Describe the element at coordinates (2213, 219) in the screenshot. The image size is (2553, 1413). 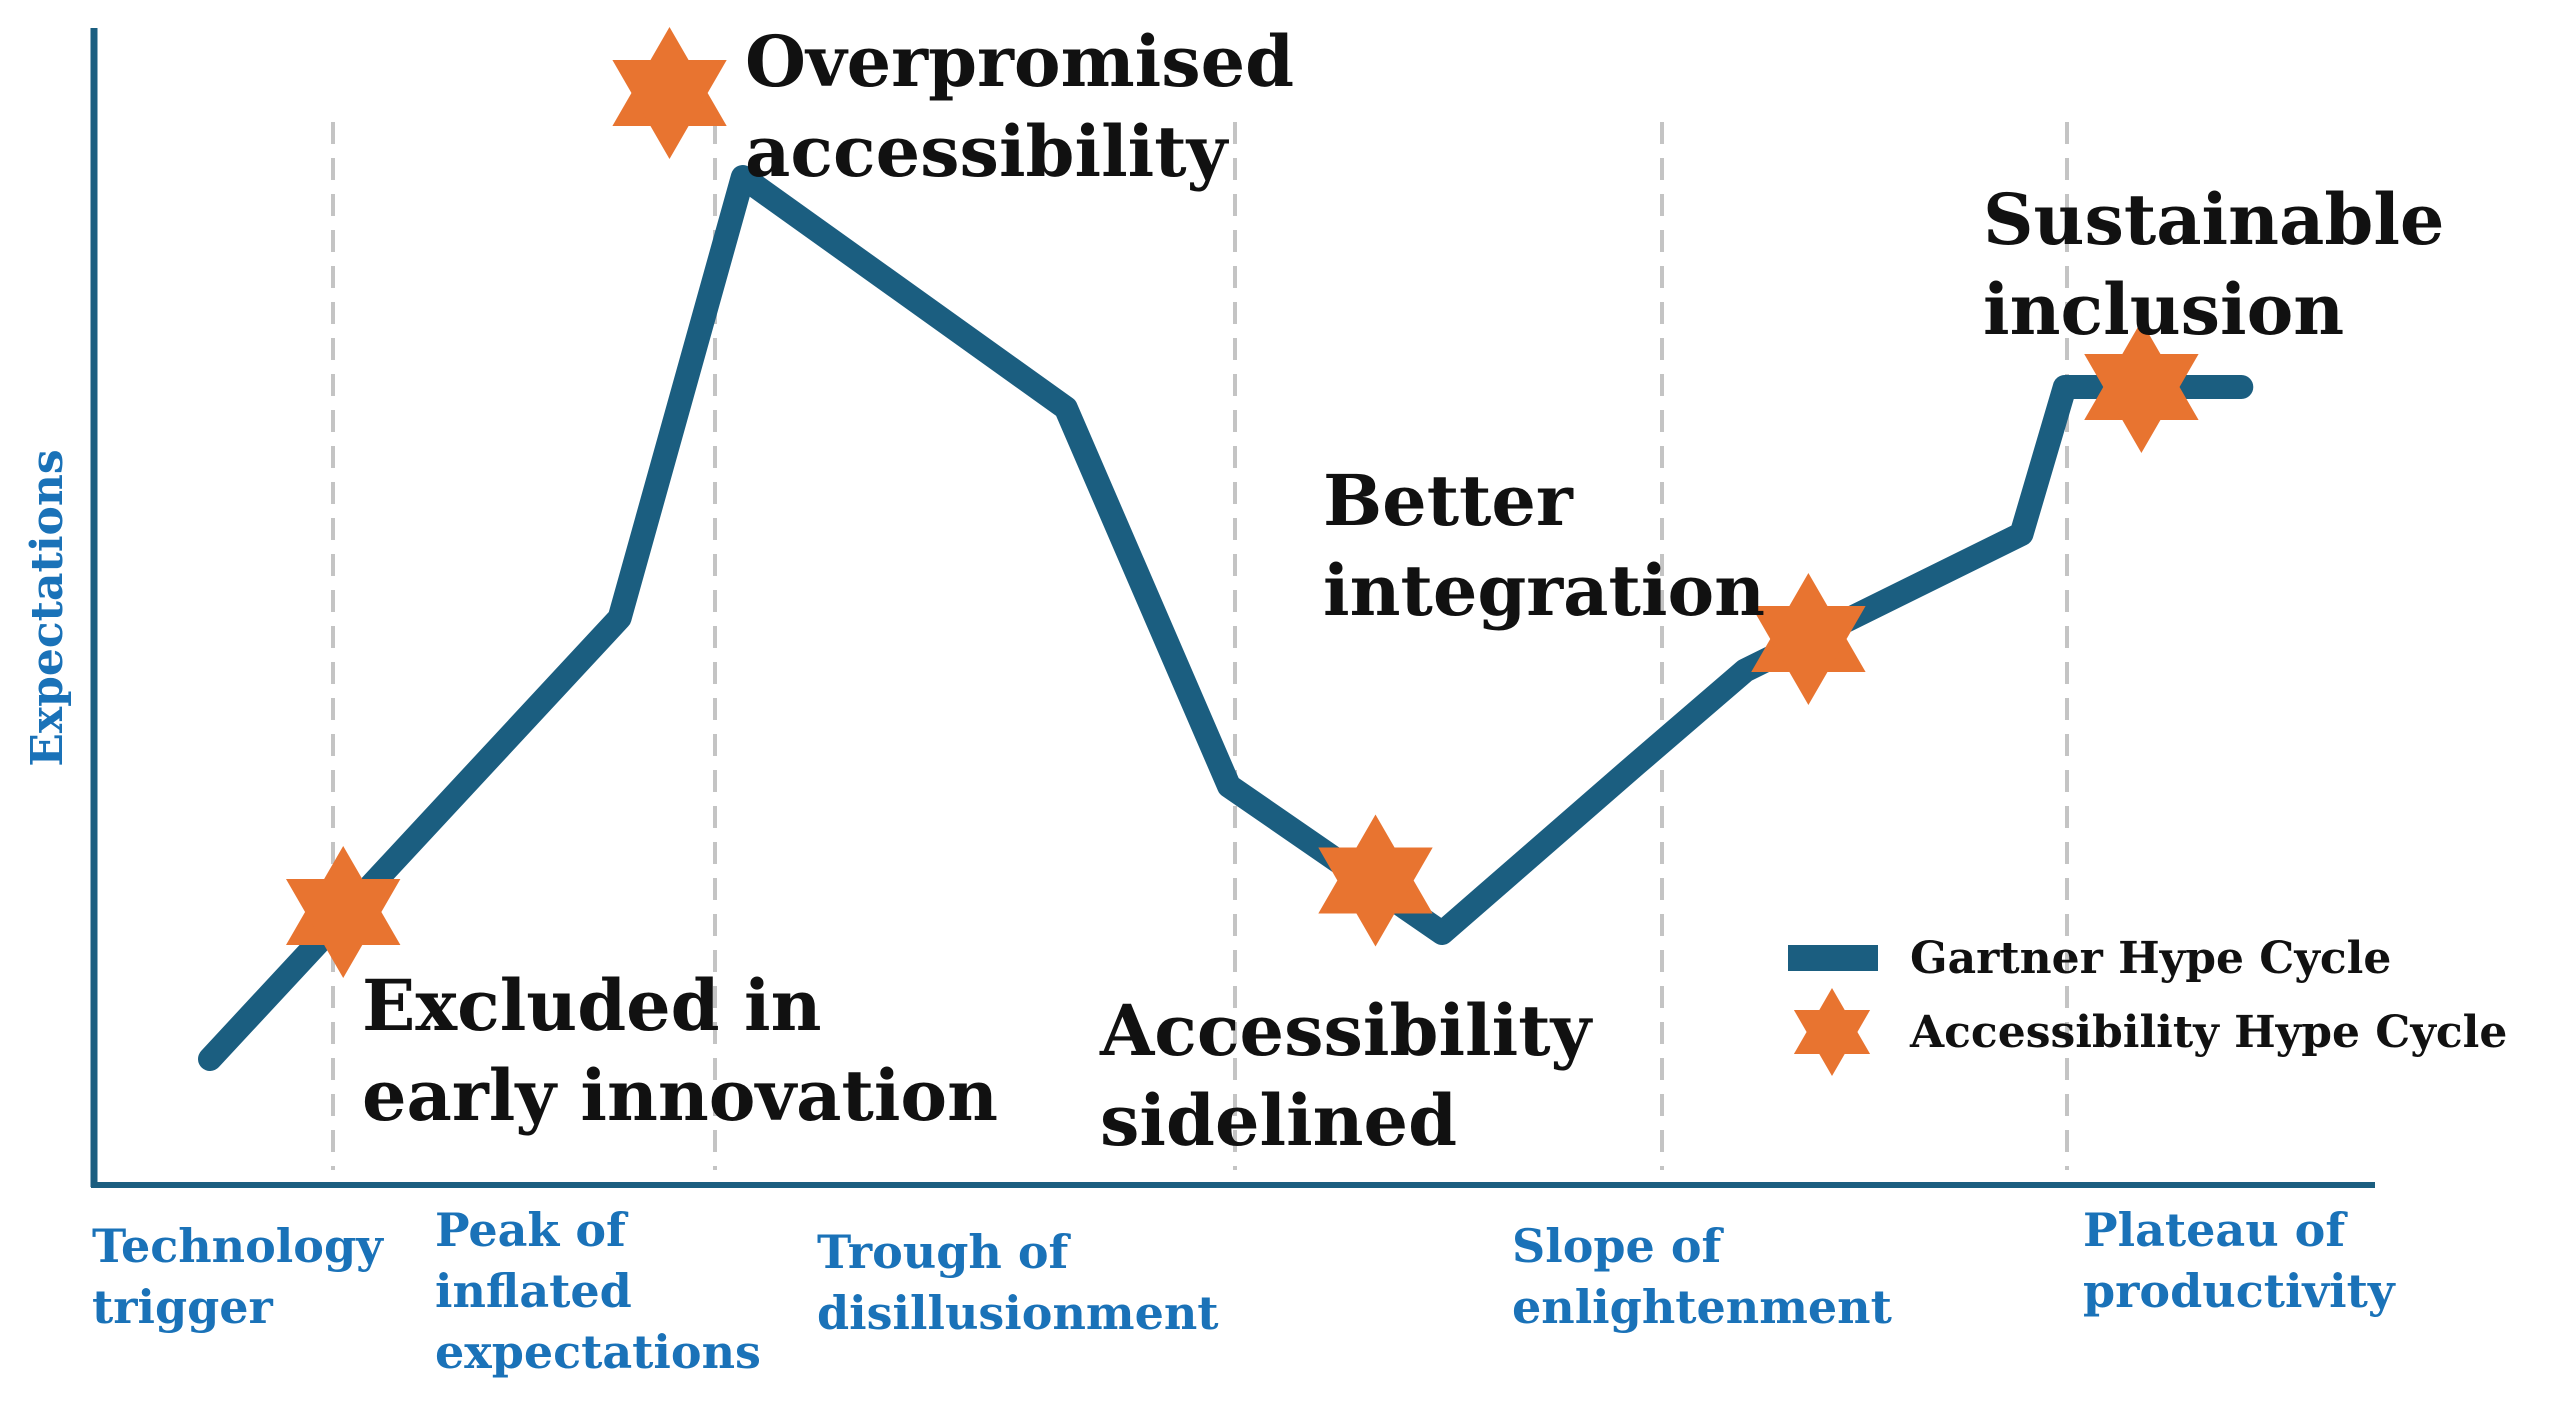
I see `annotation-line: Sustainable` at that location.